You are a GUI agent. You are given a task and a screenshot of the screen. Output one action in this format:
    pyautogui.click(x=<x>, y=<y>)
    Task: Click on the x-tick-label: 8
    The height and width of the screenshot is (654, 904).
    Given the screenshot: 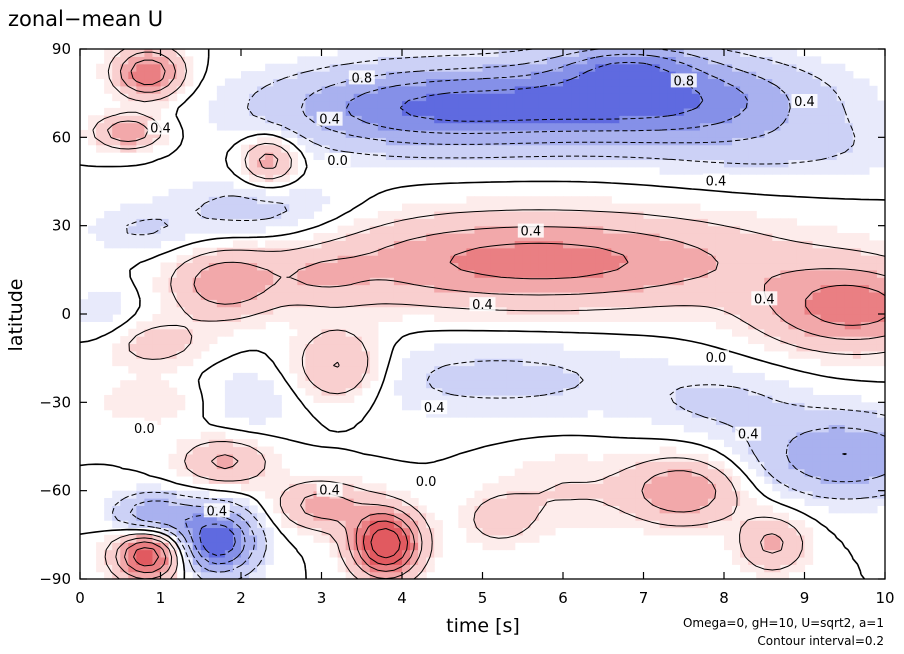 What is the action you would take?
    pyautogui.click(x=724, y=598)
    